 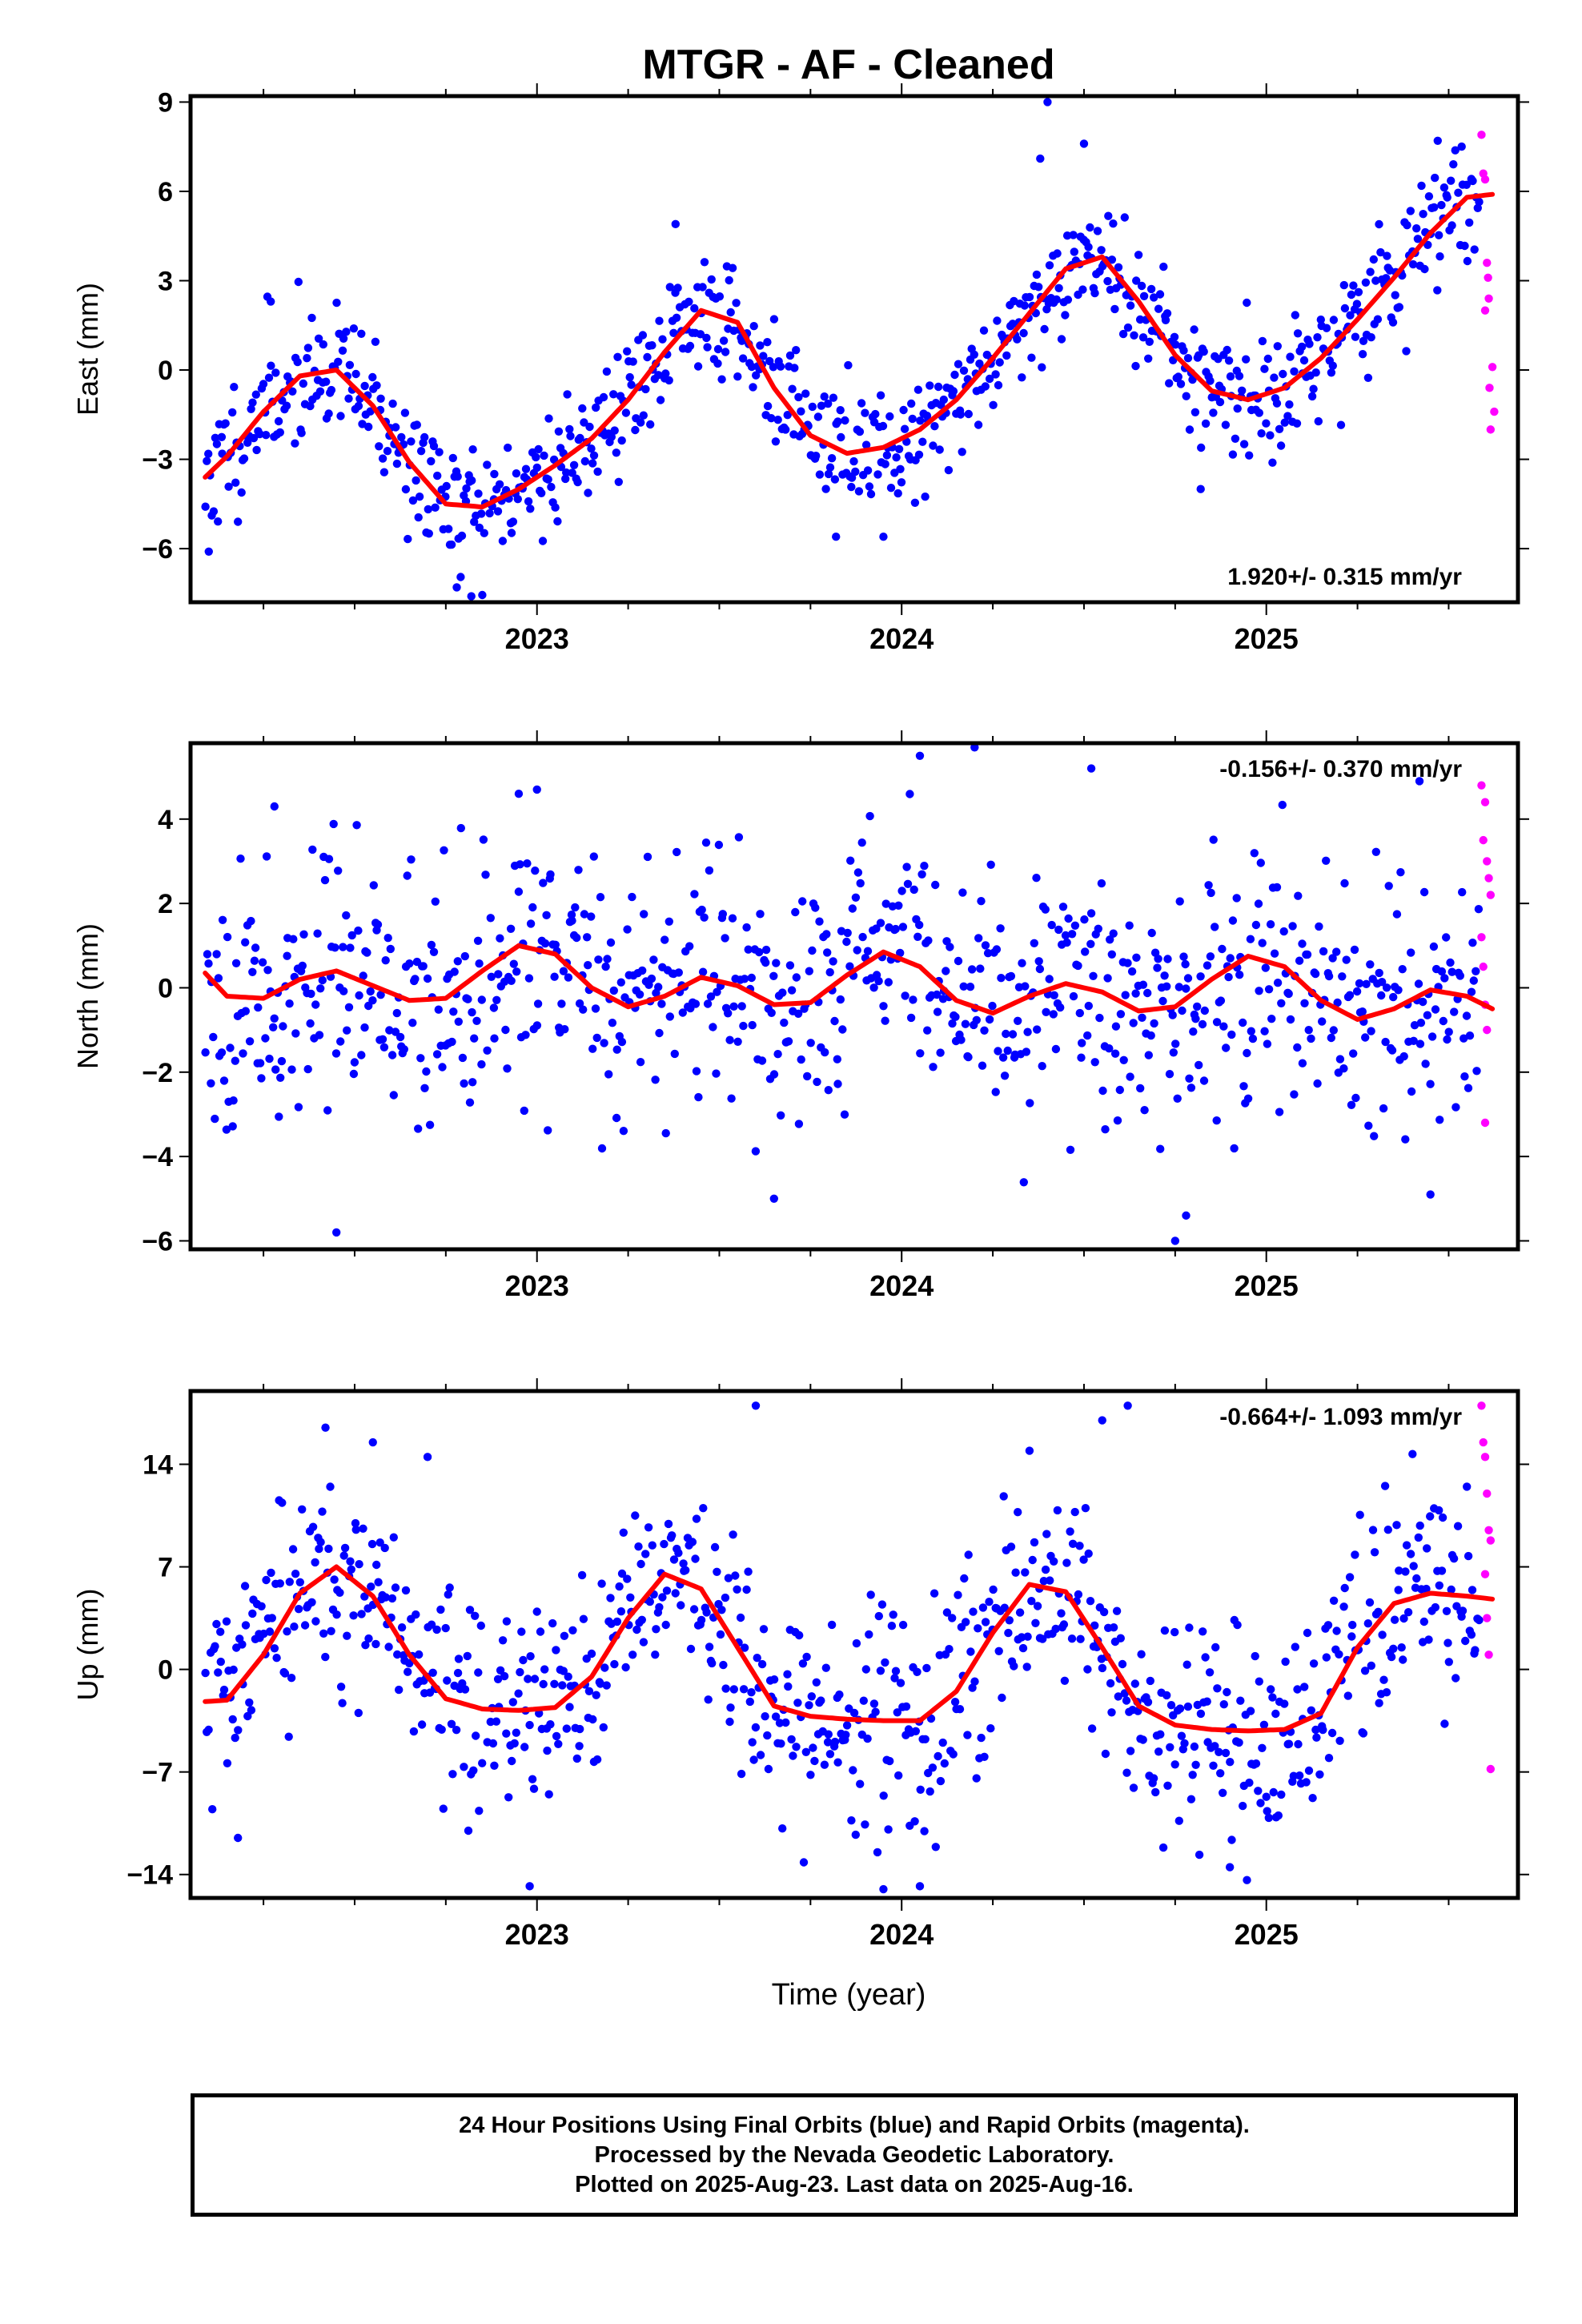 What do you see at coordinates (537, 1934) in the screenshot?
I see `x-tick-label: 2023` at bounding box center [537, 1934].